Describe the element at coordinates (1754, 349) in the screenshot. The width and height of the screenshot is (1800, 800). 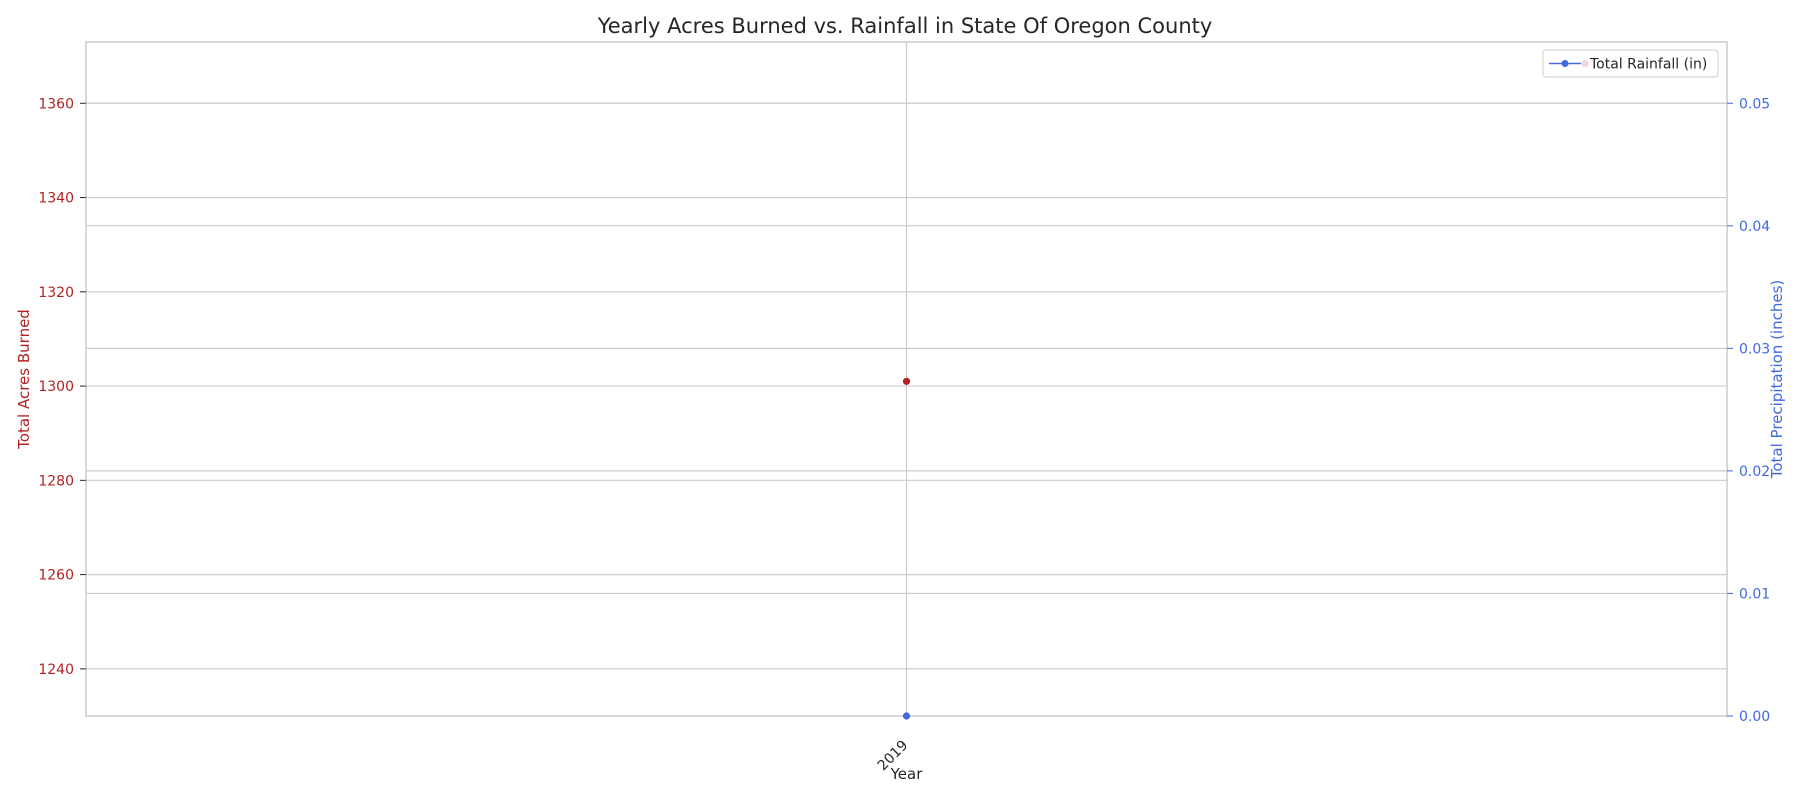
I see `right-tick-label: 0.03` at that location.